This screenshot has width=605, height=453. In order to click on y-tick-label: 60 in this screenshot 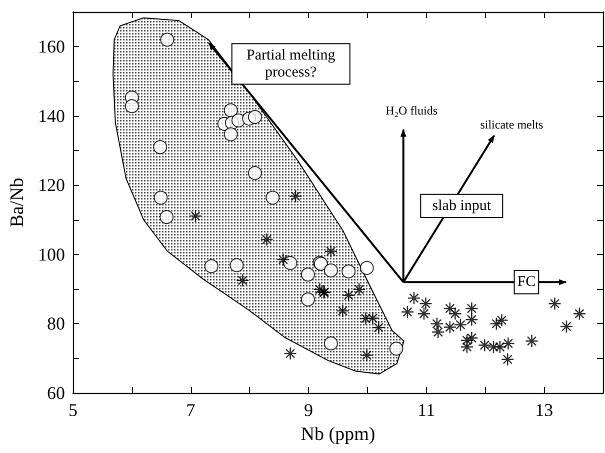, I will do `click(56, 393)`.